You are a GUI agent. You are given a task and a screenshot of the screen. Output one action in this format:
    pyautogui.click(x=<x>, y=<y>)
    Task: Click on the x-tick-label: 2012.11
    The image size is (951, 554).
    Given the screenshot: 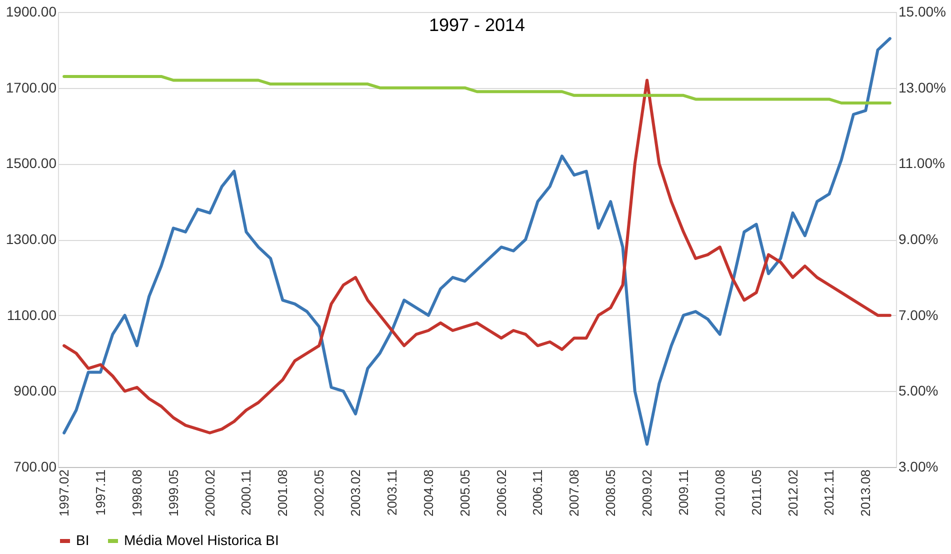 What is the action you would take?
    pyautogui.click(x=829, y=493)
    